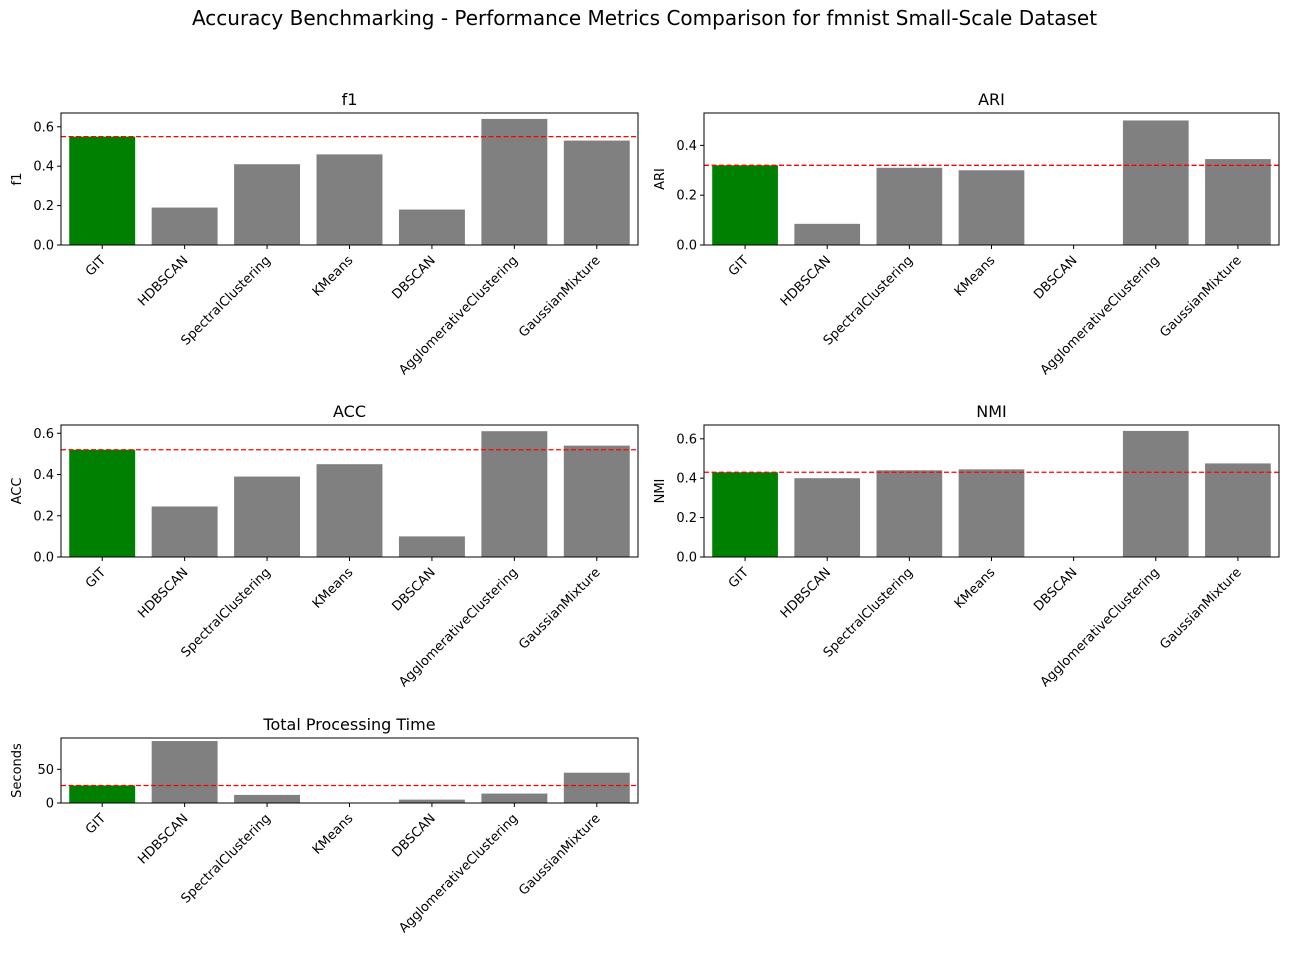 Image resolution: width=1289 pixels, height=955 pixels. What do you see at coordinates (660, 491) in the screenshot?
I see `y-axis-label: NMI` at bounding box center [660, 491].